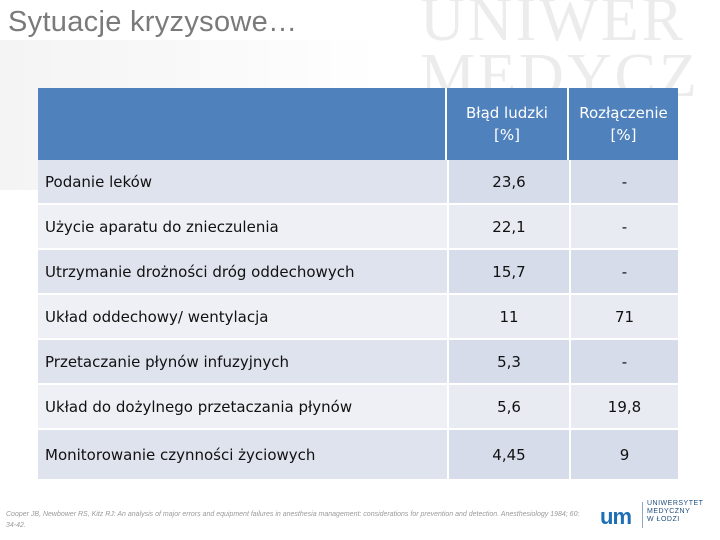  I want to click on row-label: Układ do dożylnego przetaczania płynów, so click(242, 407).